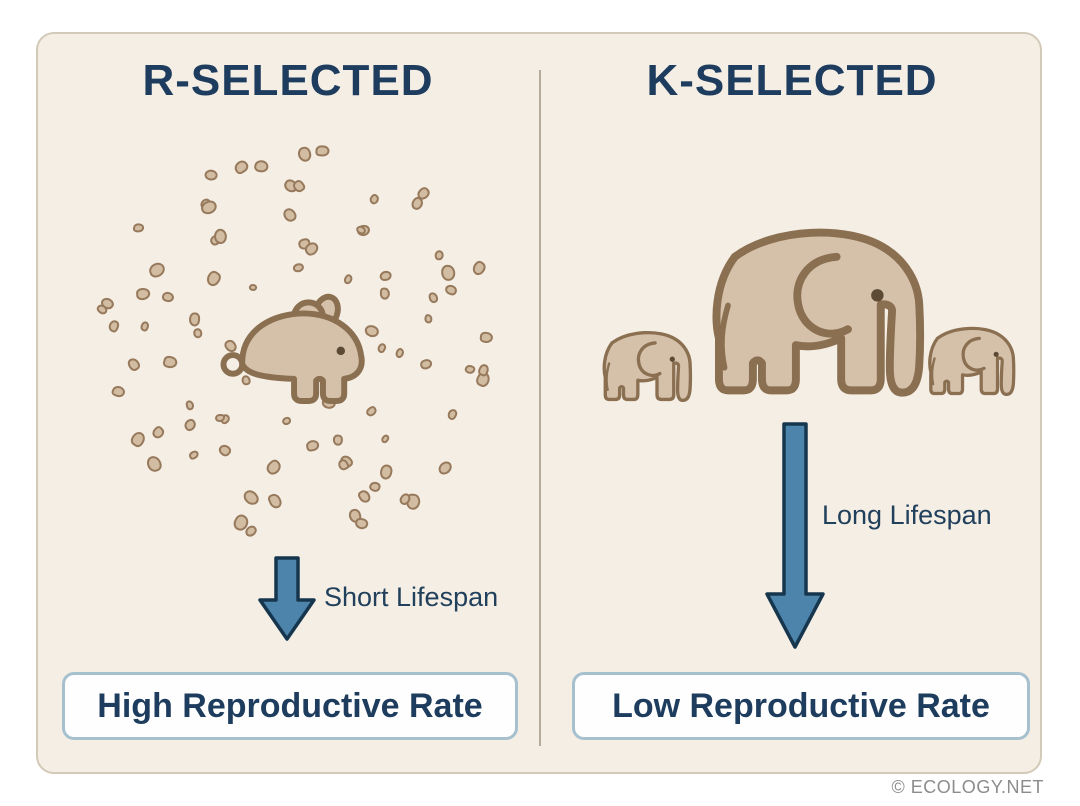  Describe the element at coordinates (288, 80) in the screenshot. I see `r-selected-title: R-SELECTED` at that location.